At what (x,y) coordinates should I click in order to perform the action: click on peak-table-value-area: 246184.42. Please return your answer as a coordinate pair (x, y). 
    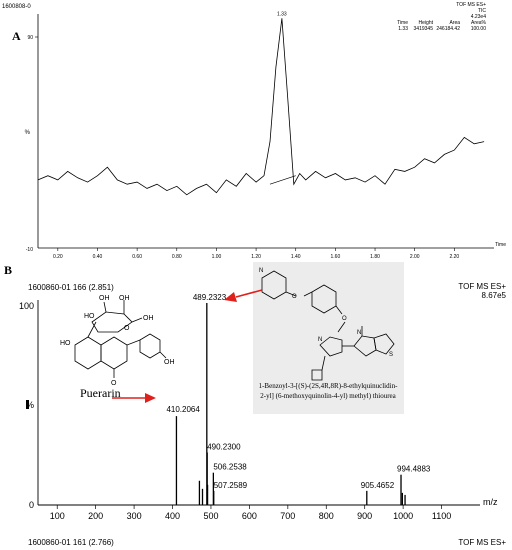
    Looking at the image, I should click on (448, 29).